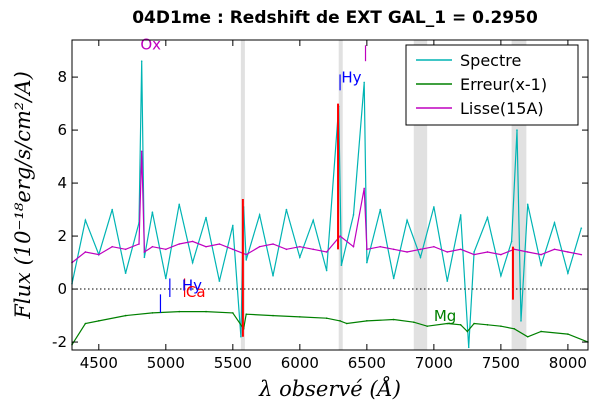 The image size is (600, 400). I want to click on x-axis-label: λ observé (Å), so click(329, 388).